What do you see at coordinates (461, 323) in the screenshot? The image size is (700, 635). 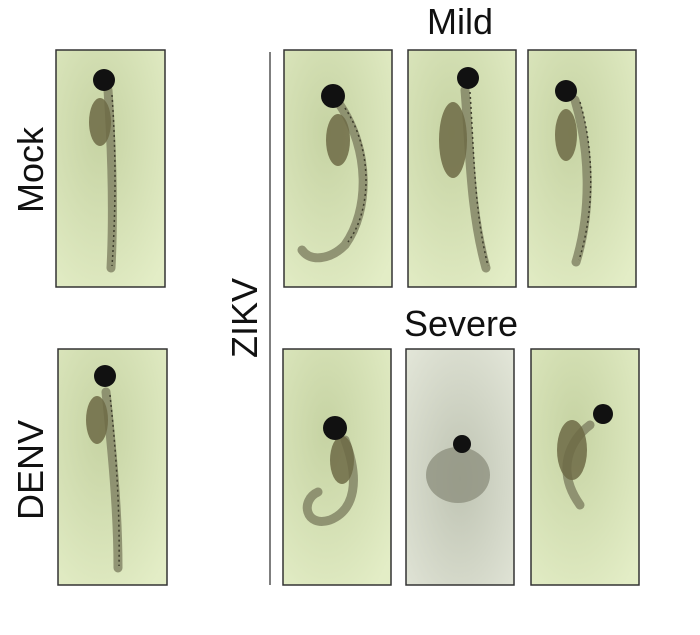 I see `severe-label: Severe` at bounding box center [461, 323].